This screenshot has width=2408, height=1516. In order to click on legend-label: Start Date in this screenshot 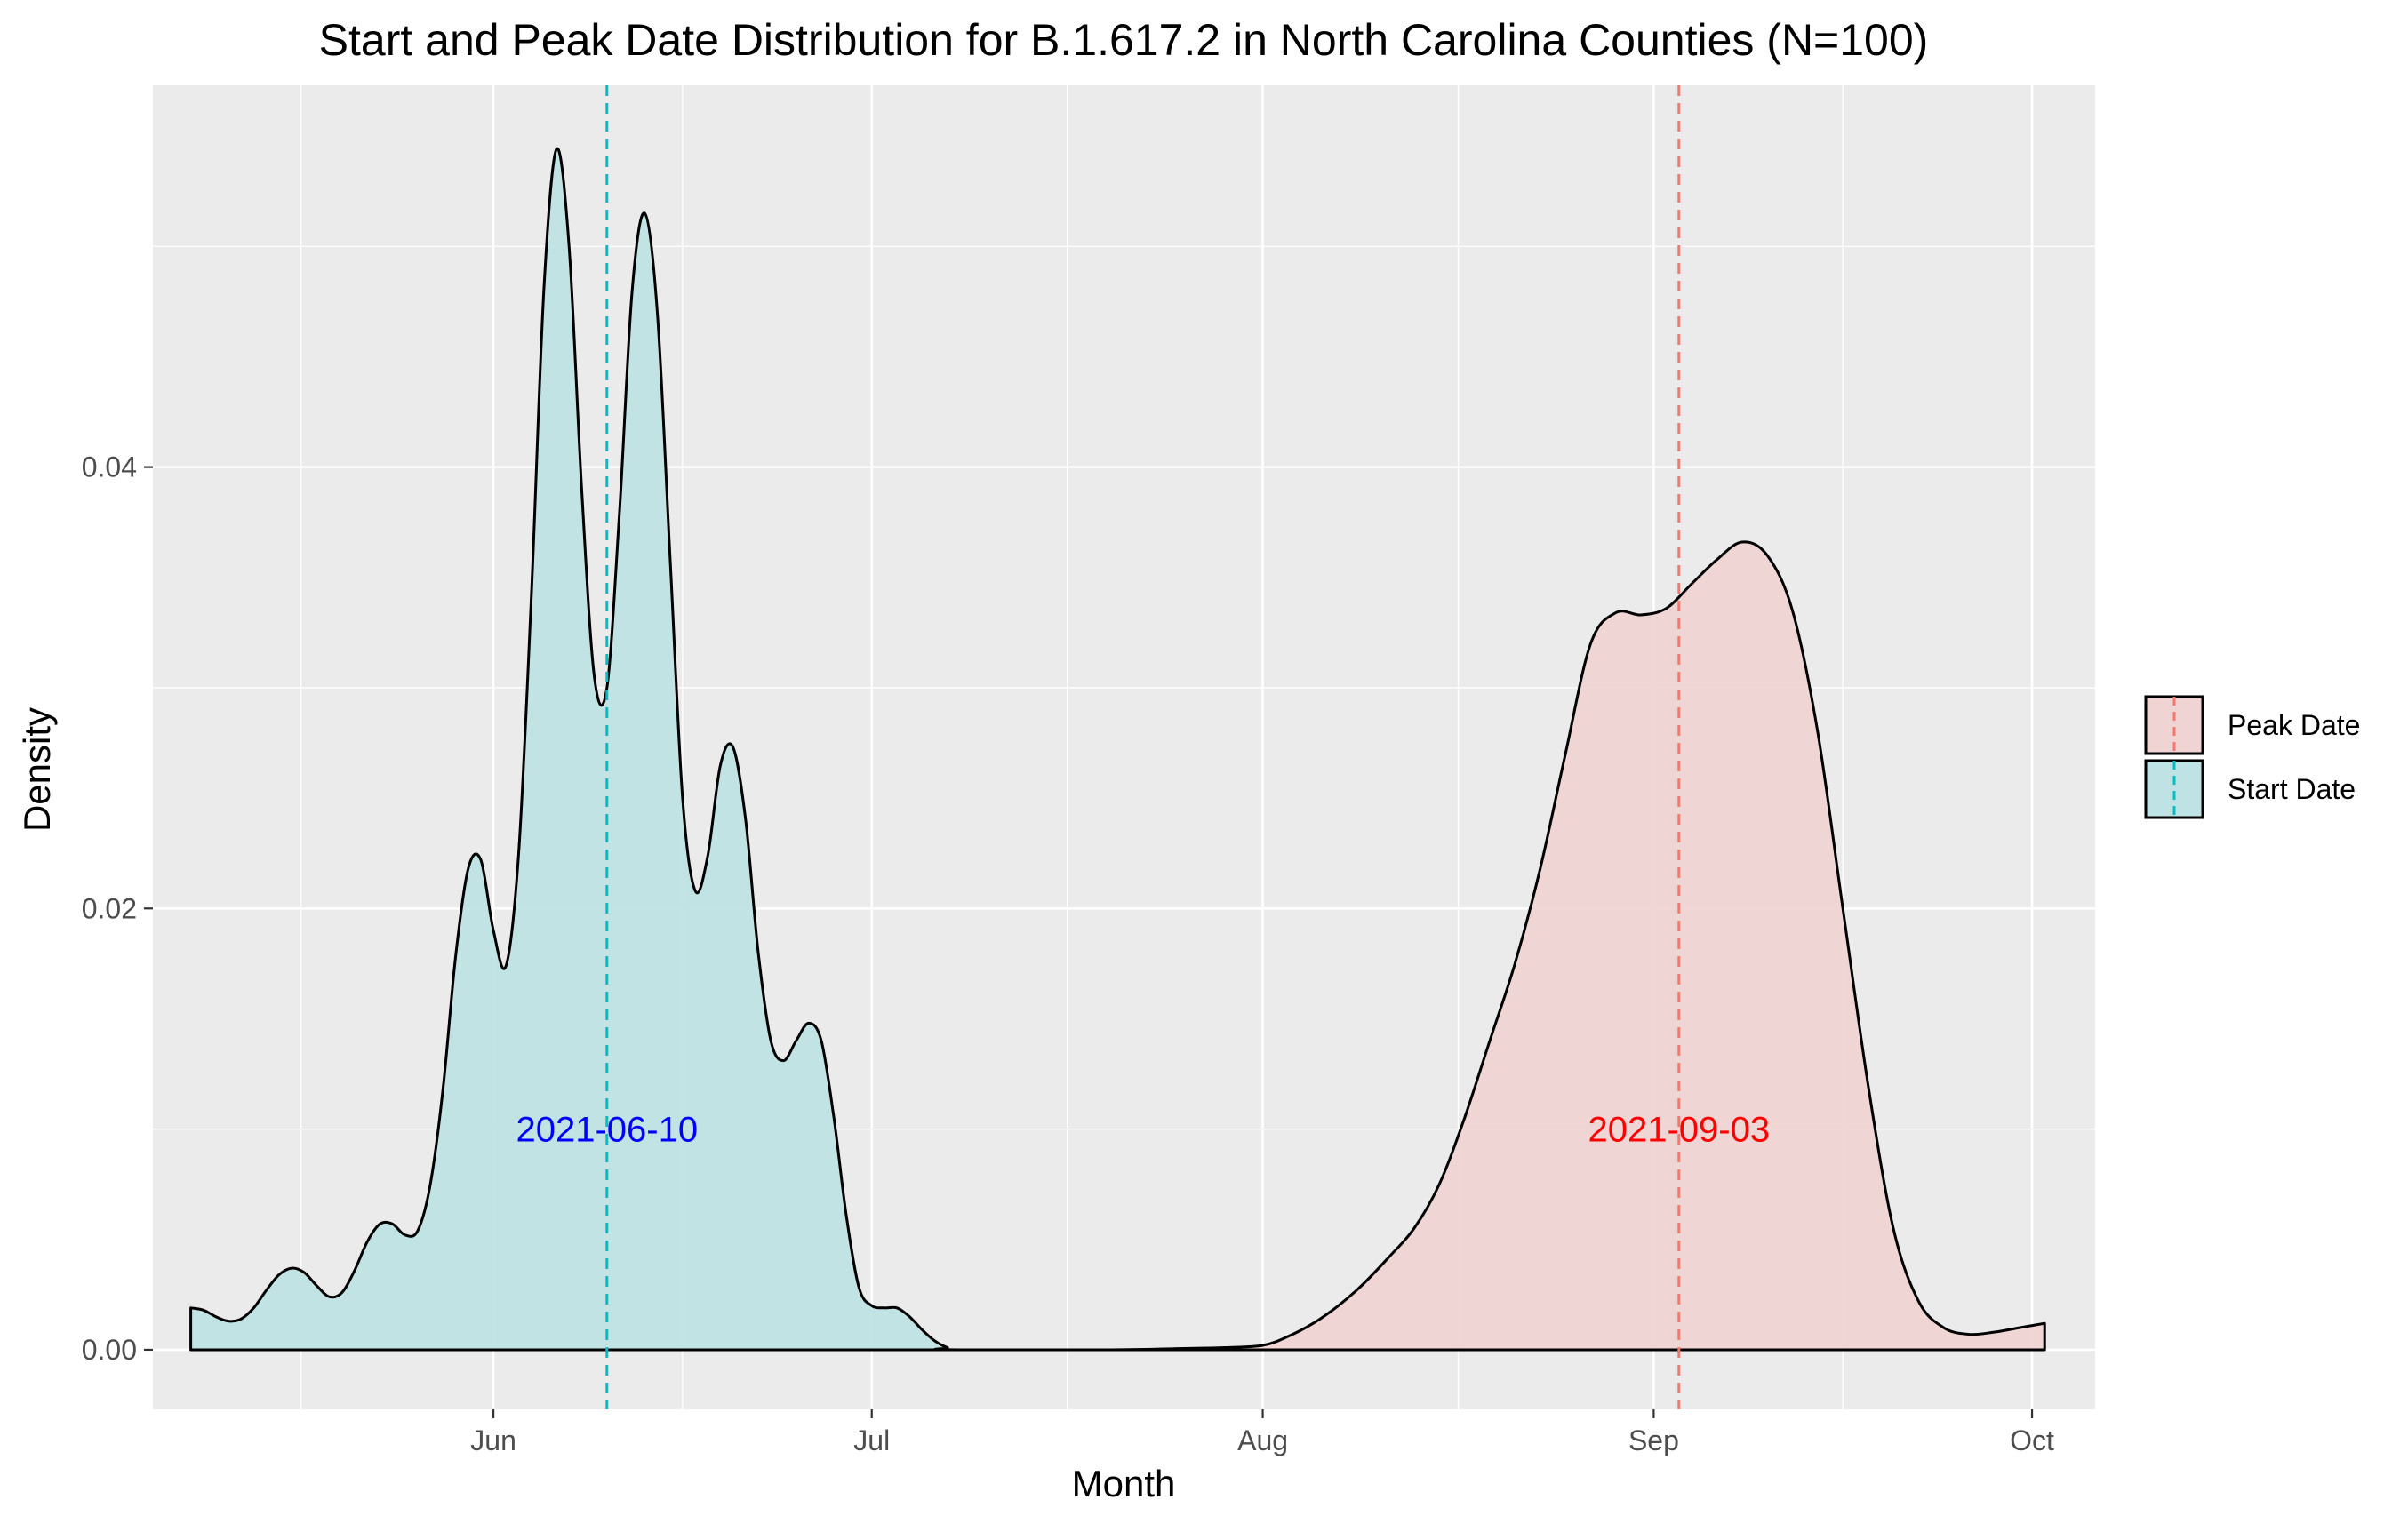, I will do `click(2292, 789)`.